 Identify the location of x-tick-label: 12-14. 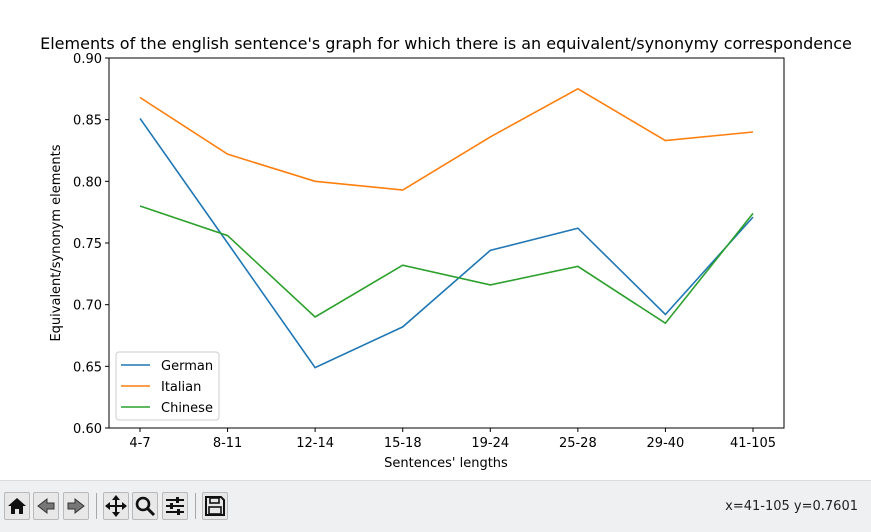
(315, 443).